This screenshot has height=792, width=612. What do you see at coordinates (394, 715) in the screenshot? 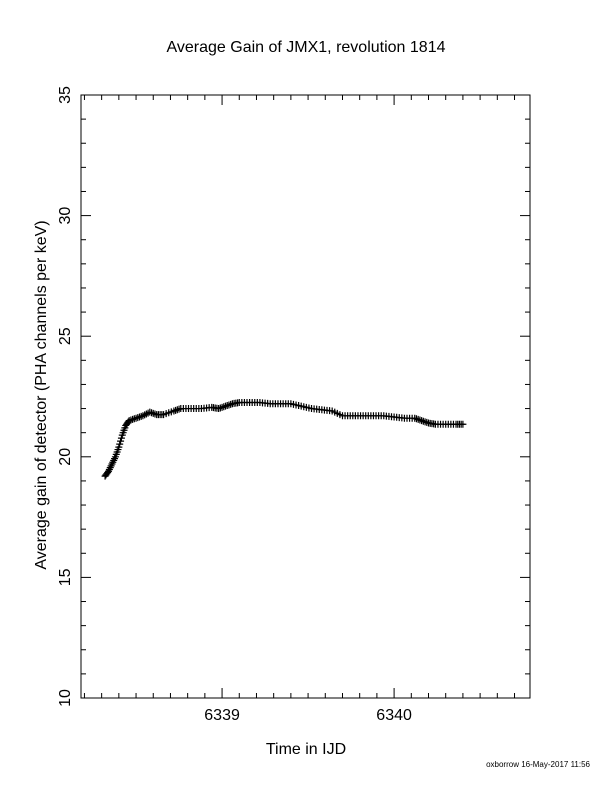
I see `x-tick-label: 6340` at bounding box center [394, 715].